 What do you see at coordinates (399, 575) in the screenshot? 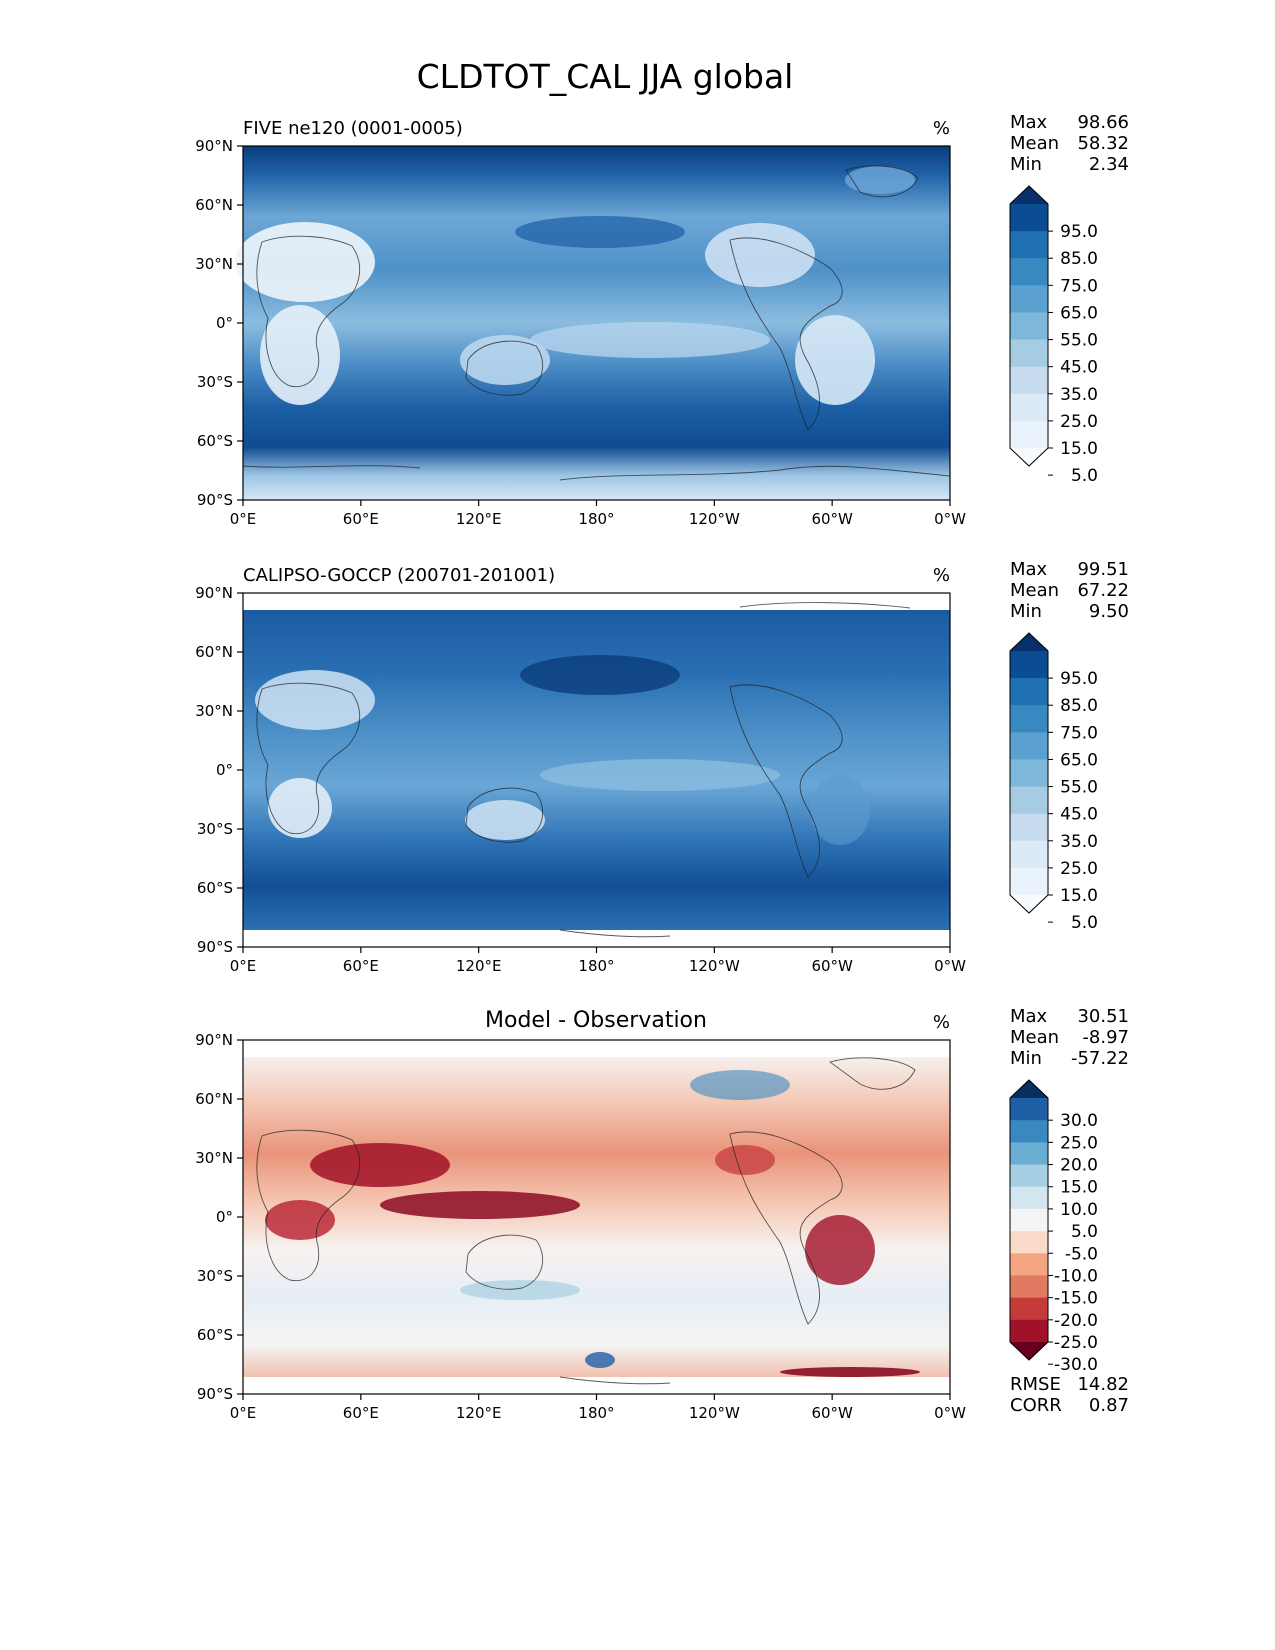
I see `panel-title: CALIPSO-GOCCP (200701-201001)` at bounding box center [399, 575].